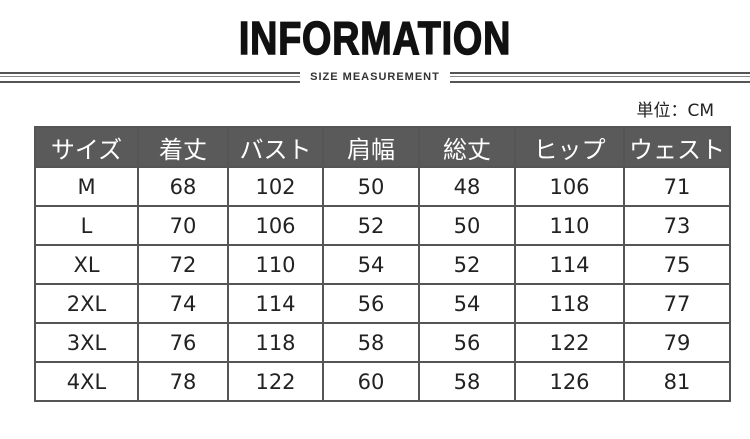  I want to click on measurement-cell: 81, so click(677, 381).